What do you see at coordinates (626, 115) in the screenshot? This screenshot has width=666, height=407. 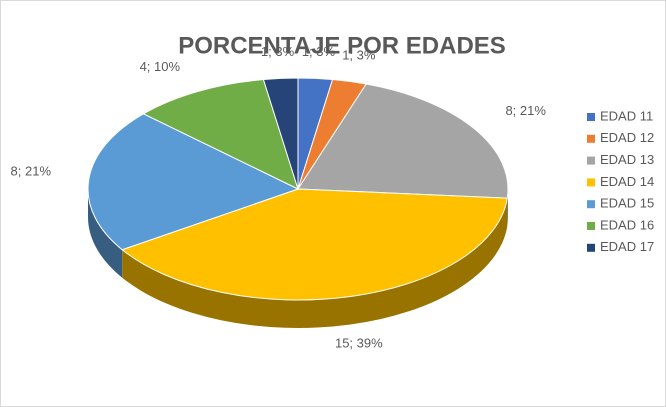 I see `legend-label: EDAD 11` at bounding box center [626, 115].